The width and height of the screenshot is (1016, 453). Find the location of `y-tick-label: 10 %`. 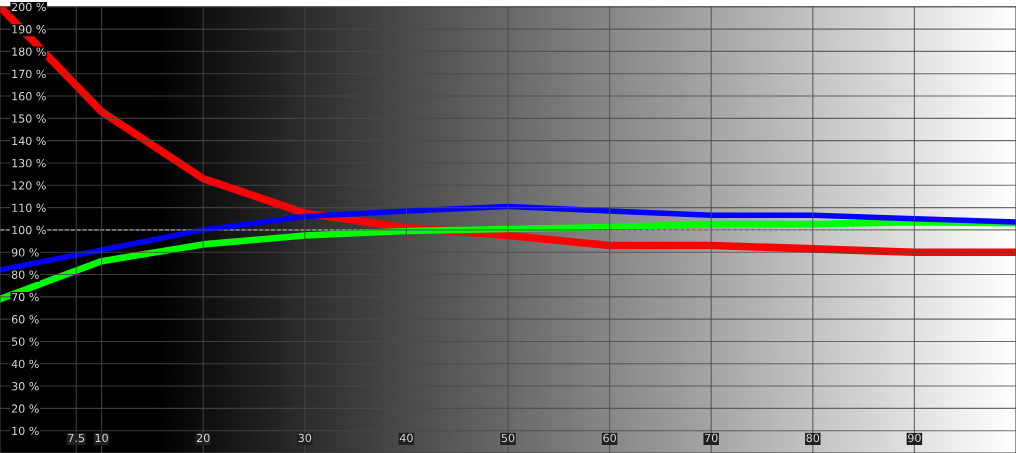

y-tick-label: 10 % is located at coordinates (25, 431).